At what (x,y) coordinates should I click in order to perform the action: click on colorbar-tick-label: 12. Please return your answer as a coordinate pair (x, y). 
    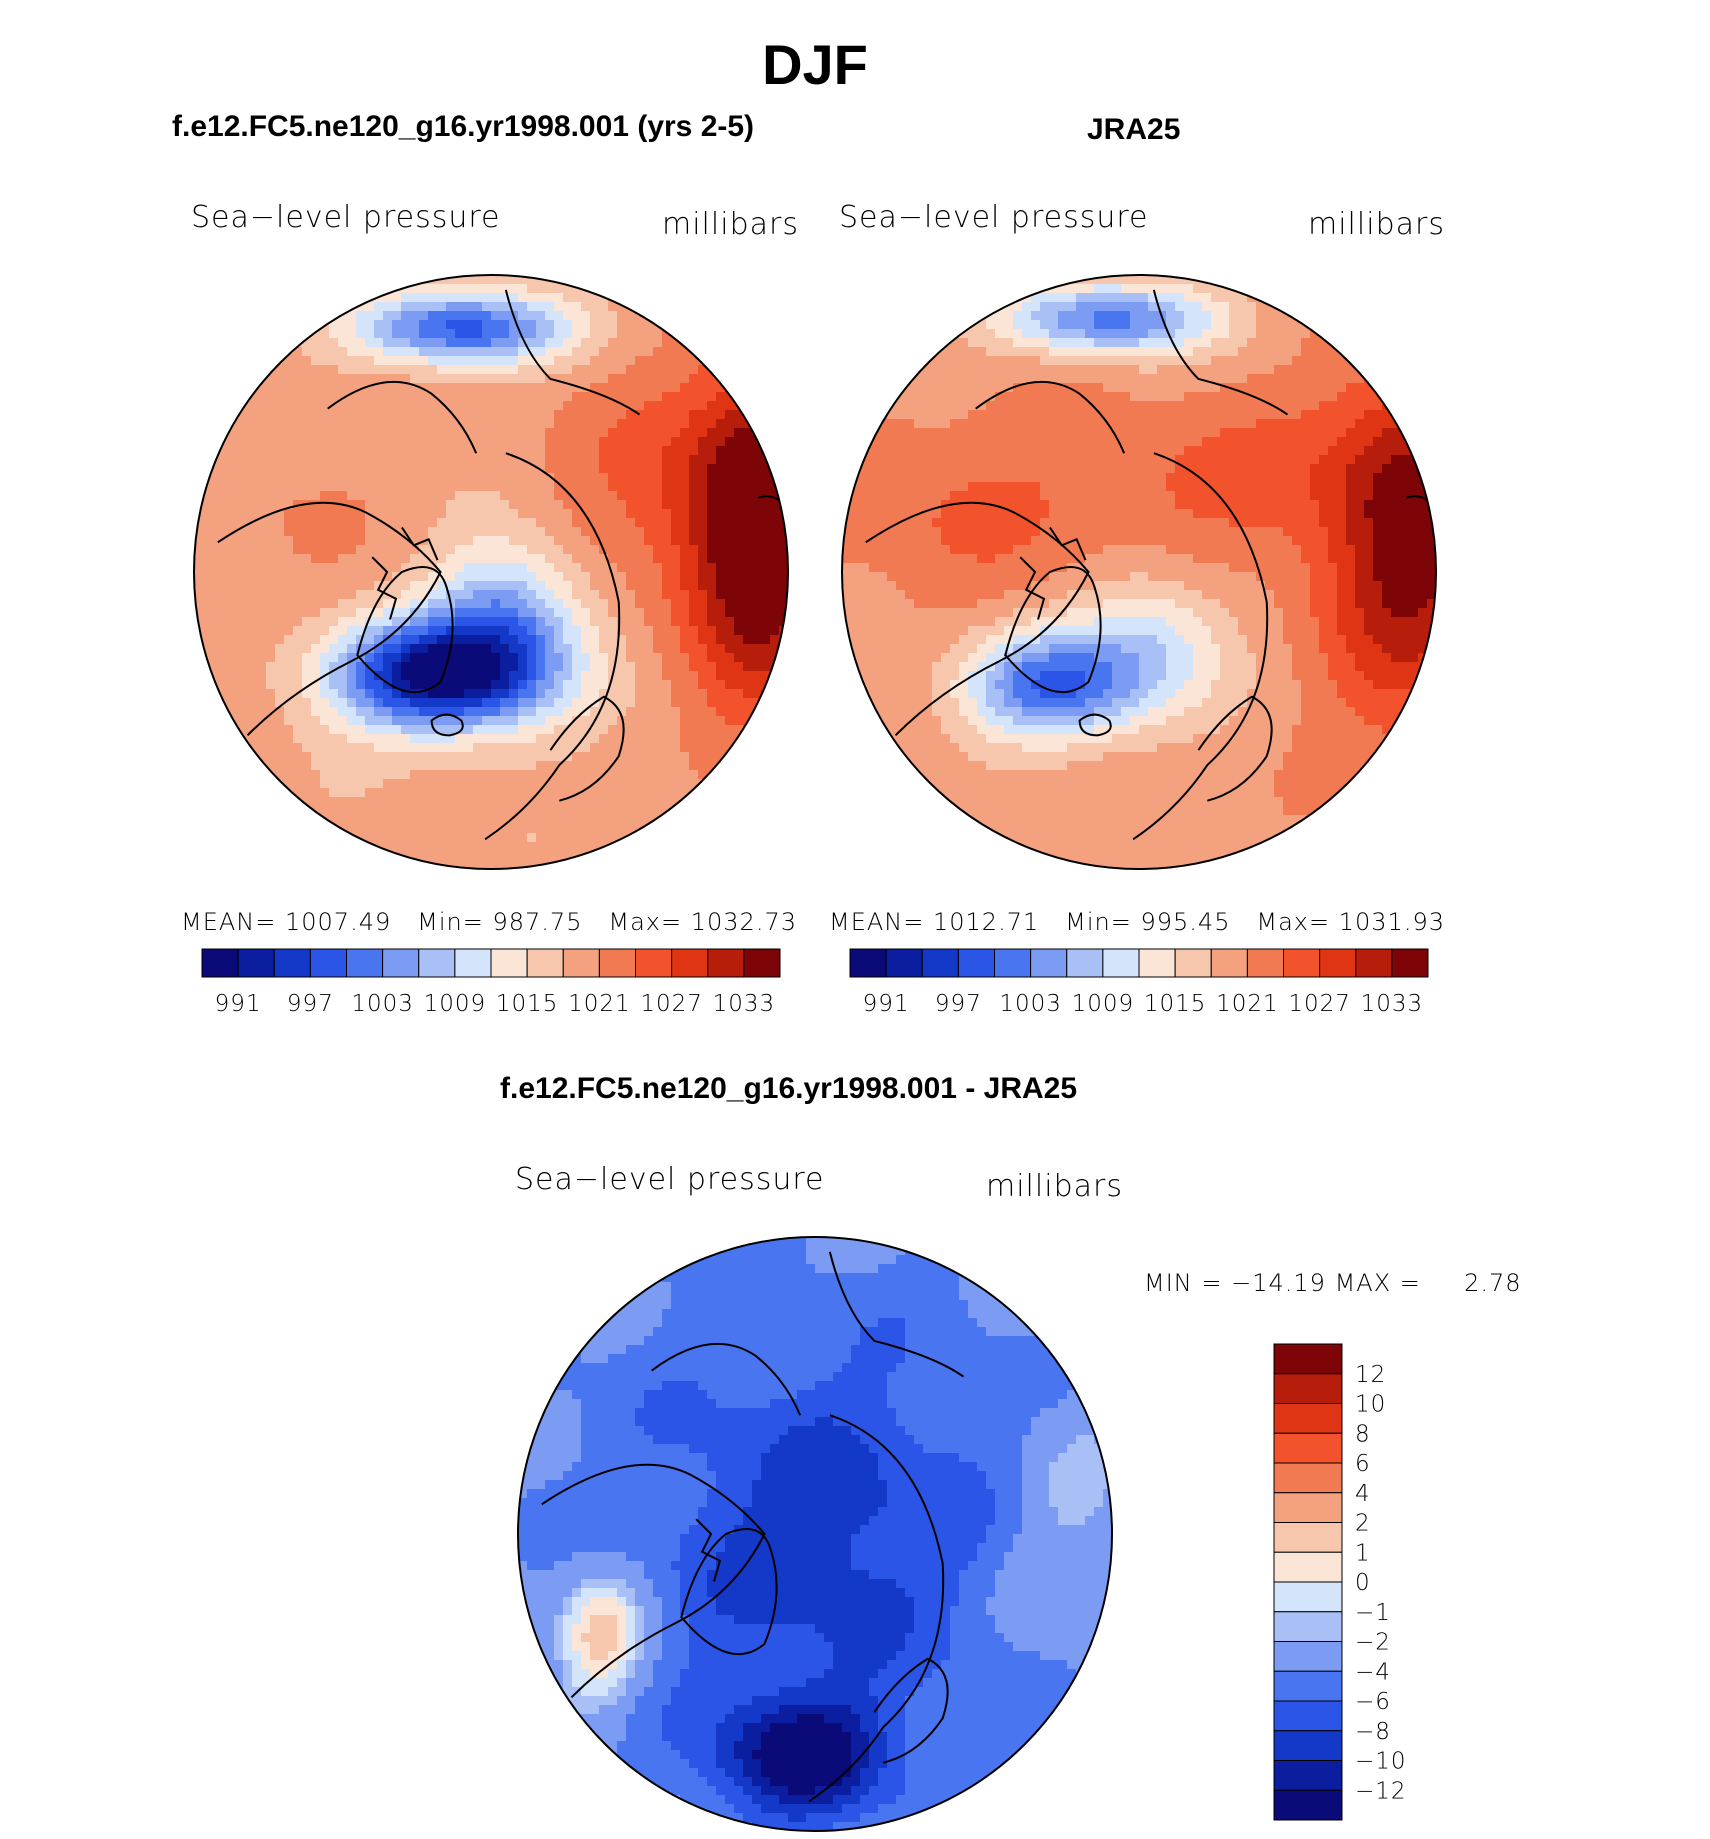
    Looking at the image, I should click on (1370, 1375).